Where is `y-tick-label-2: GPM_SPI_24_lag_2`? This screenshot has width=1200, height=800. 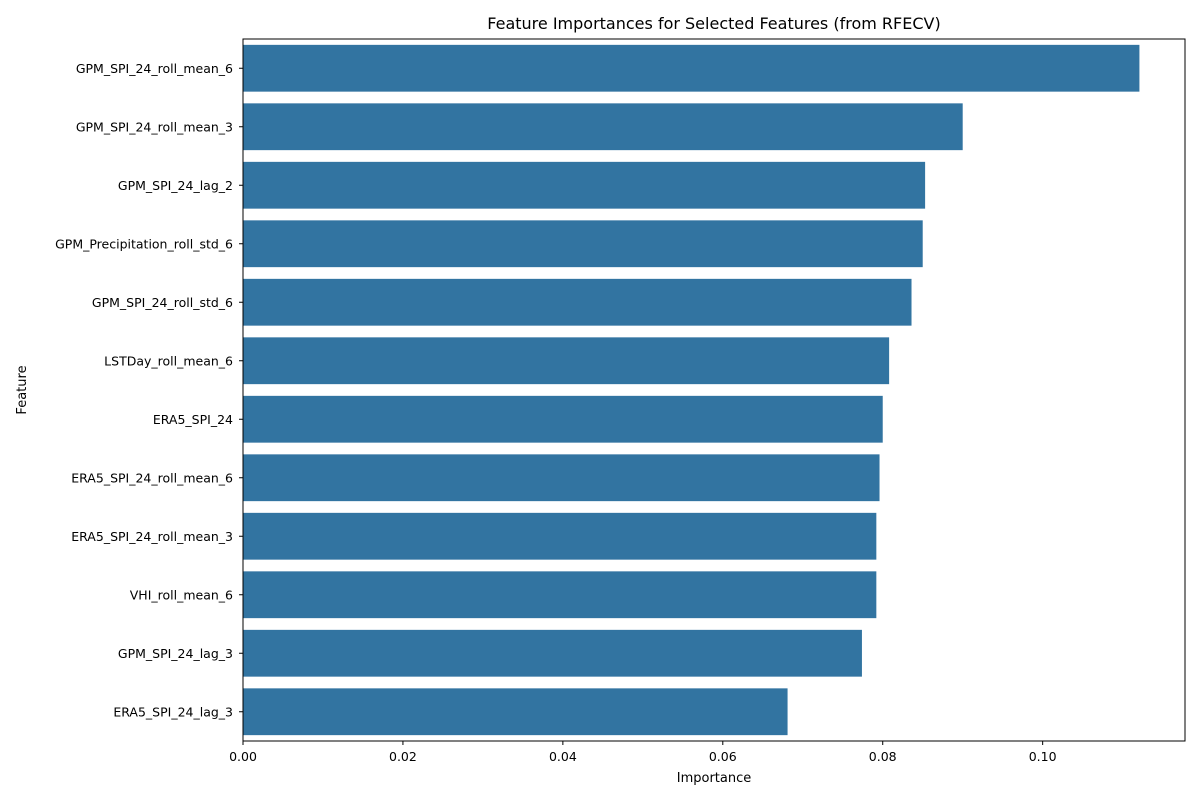 y-tick-label-2: GPM_SPI_24_lag_2 is located at coordinates (175, 185).